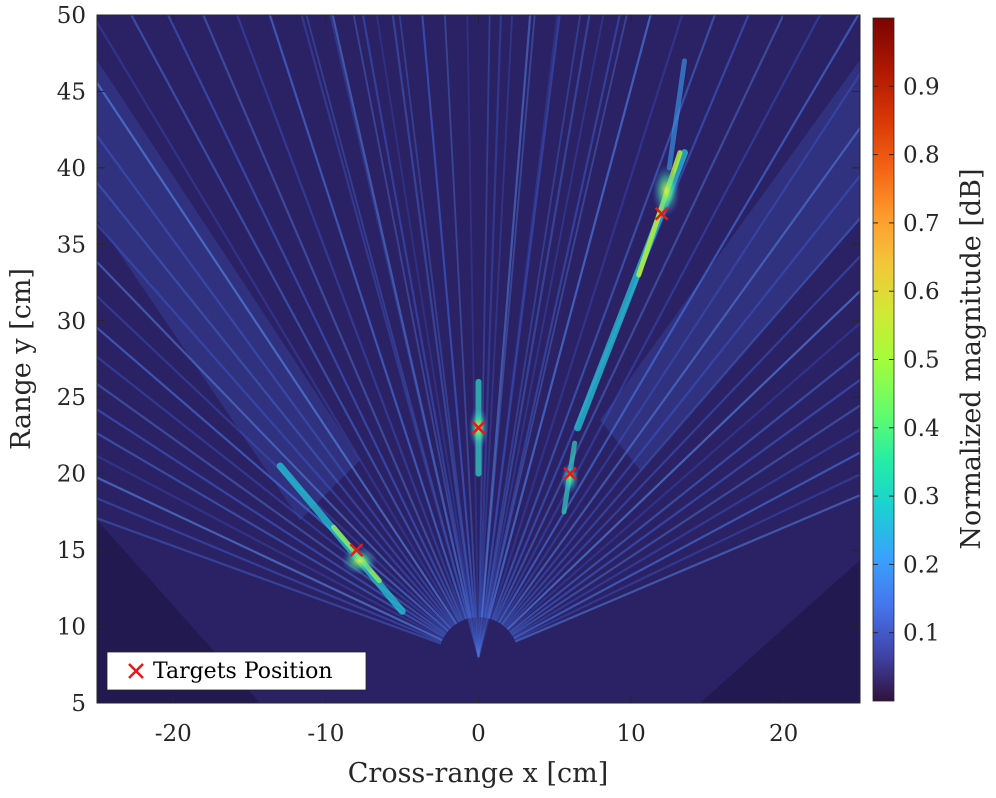  What do you see at coordinates (921, 292) in the screenshot?
I see `colorbar-tick-label: 0.6` at bounding box center [921, 292].